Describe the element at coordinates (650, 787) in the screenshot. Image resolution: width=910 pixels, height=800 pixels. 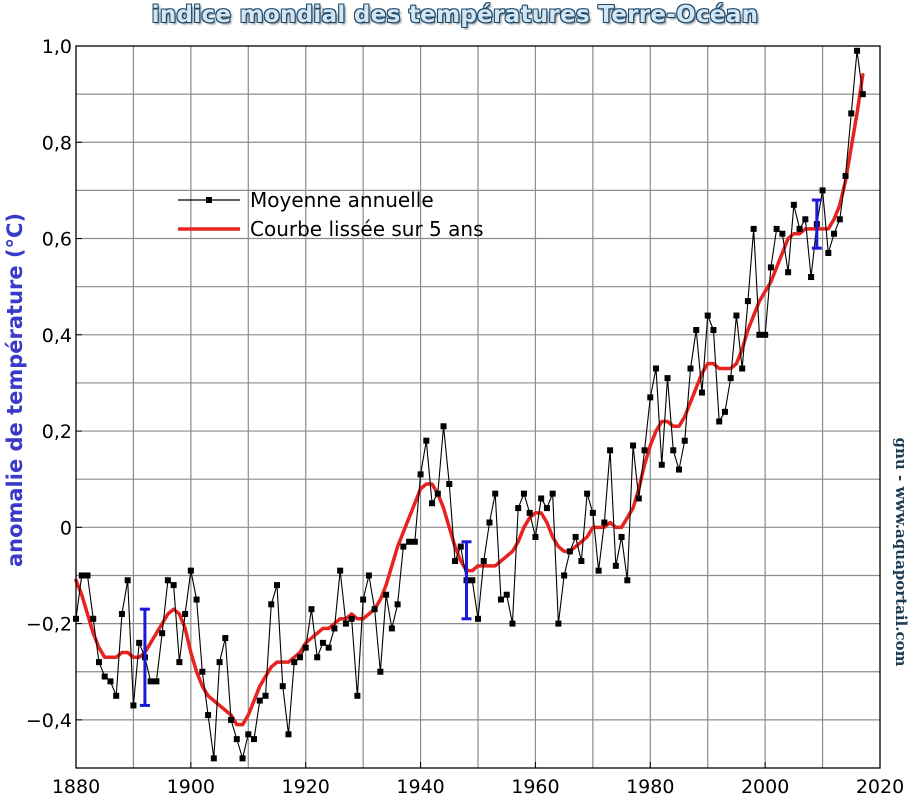
I see `x-tick-label: 1980` at that location.